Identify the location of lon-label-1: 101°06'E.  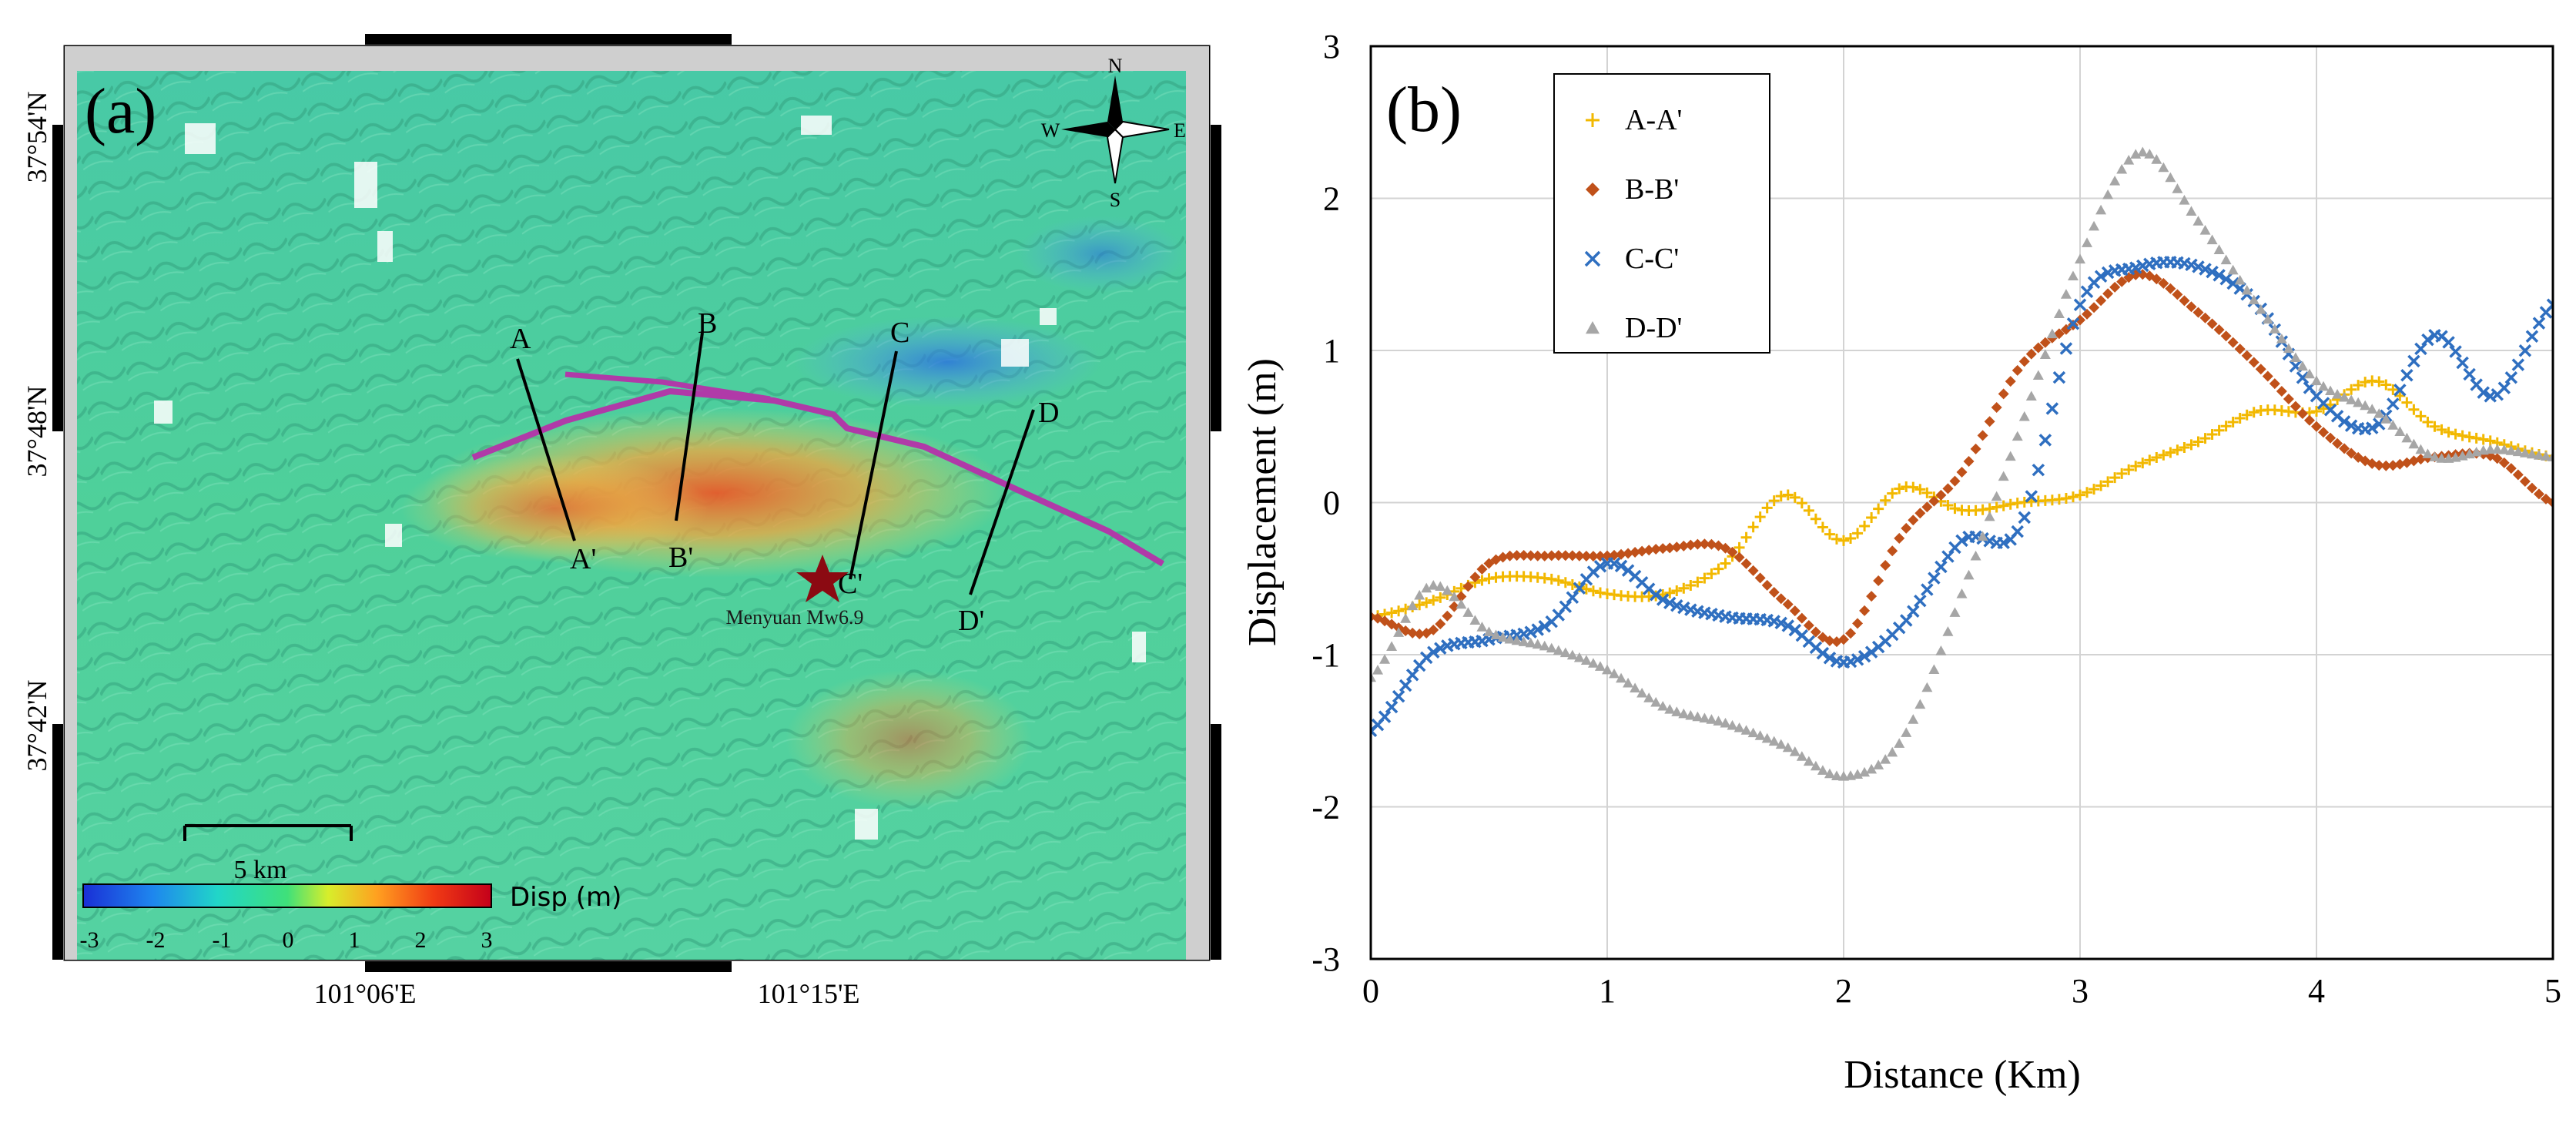
(365, 993).